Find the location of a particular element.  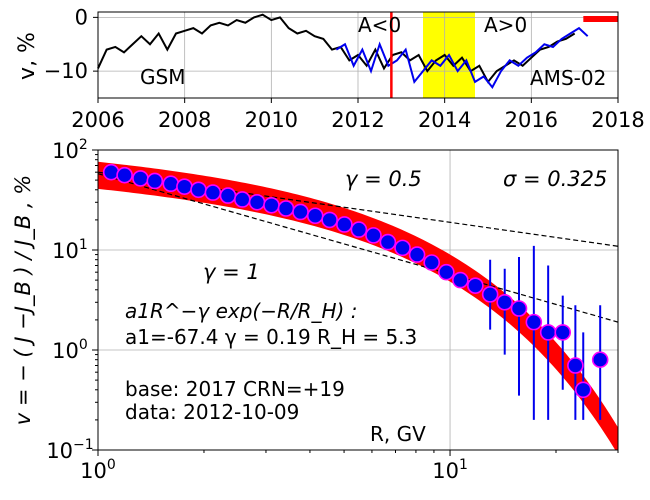

top-x-tick-label: 2014 is located at coordinates (444, 120).